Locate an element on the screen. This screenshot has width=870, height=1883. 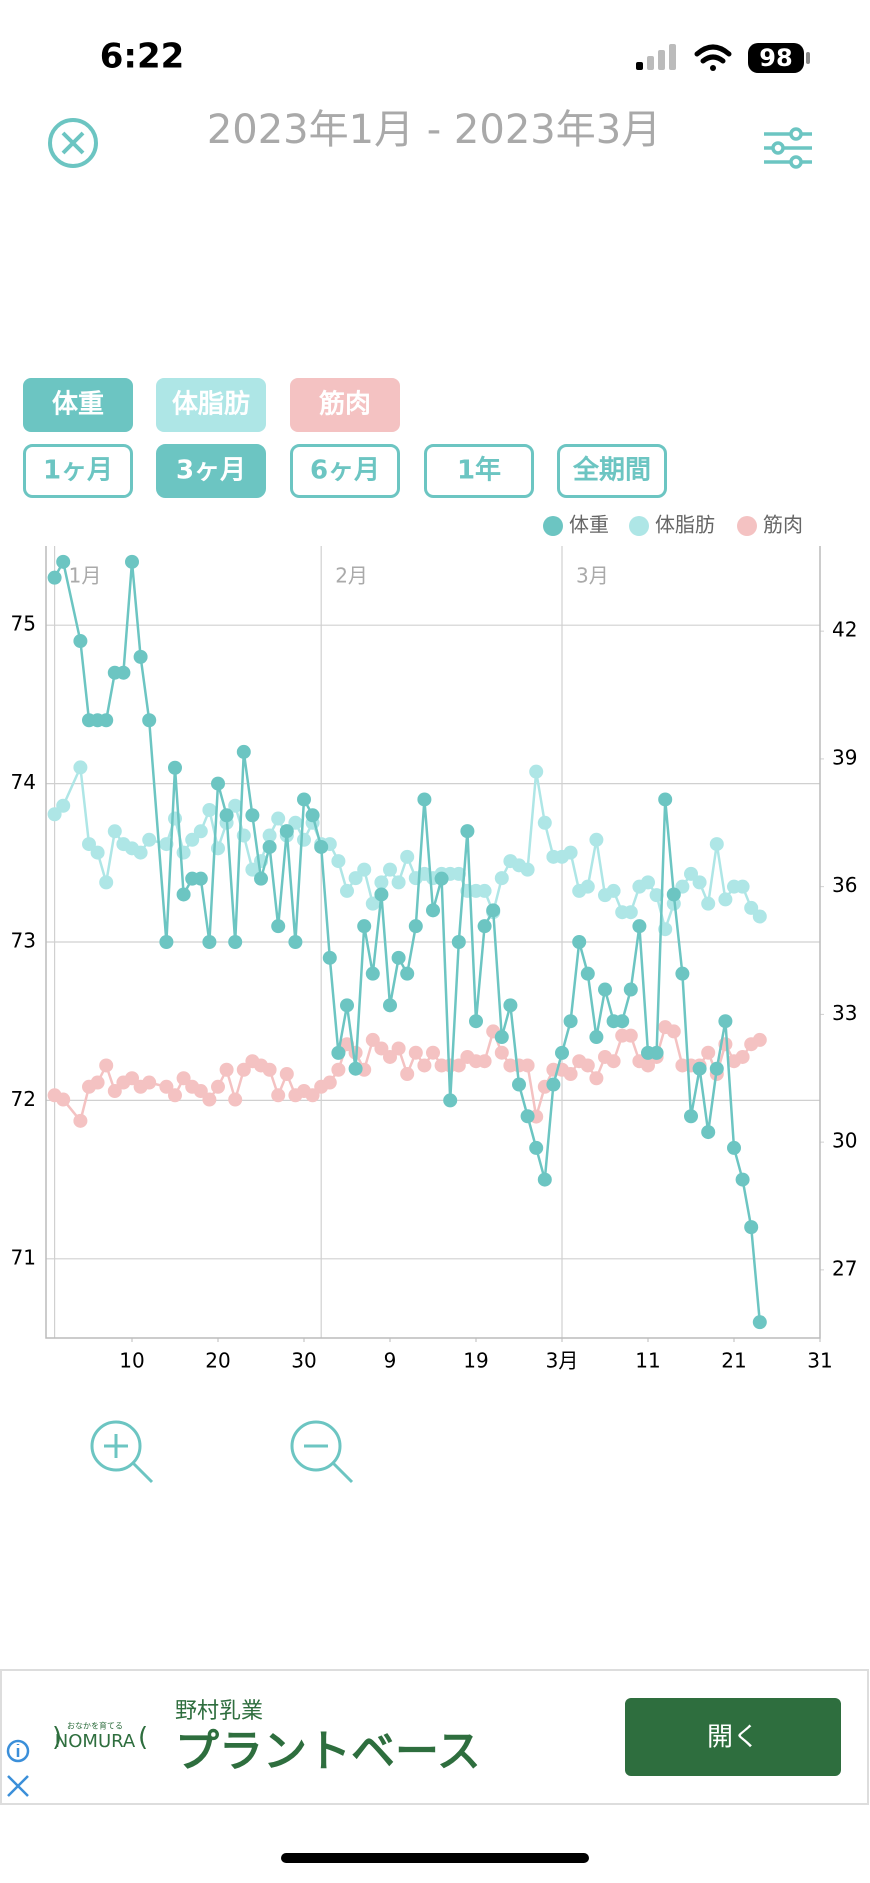
range-button: 全期間 is located at coordinates (612, 471).